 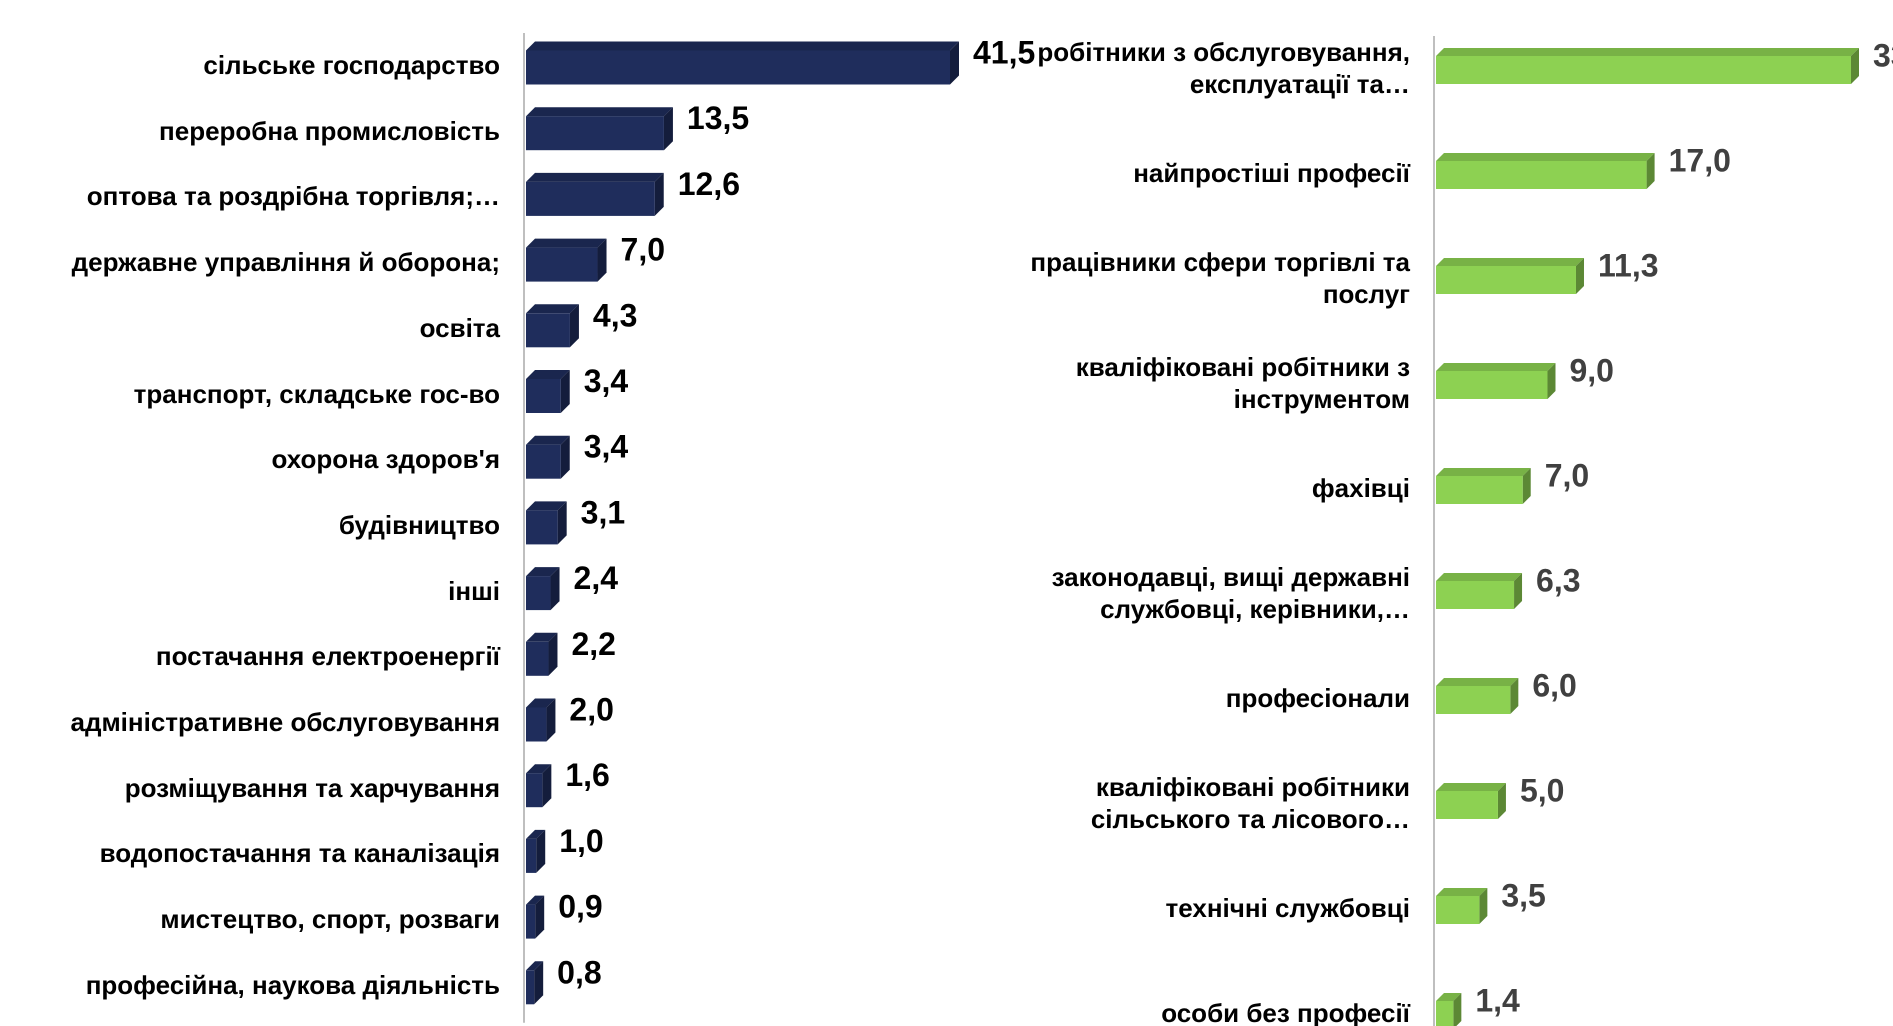 I want to click on category-label: переробна промисловість, so click(x=329, y=130).